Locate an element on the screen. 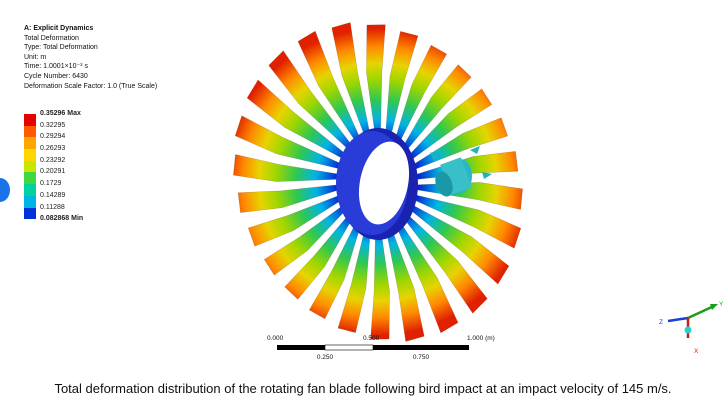  legend-label: 0.20291 is located at coordinates (53, 172).